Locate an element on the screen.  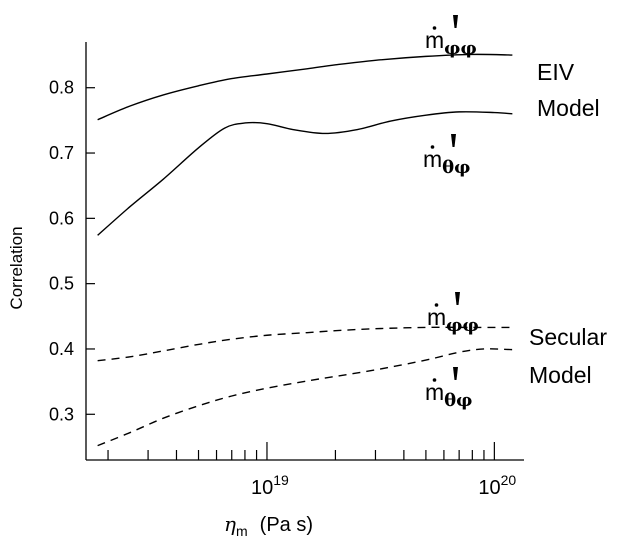
secular-model-label: Secular Model is located at coordinates (568, 356).